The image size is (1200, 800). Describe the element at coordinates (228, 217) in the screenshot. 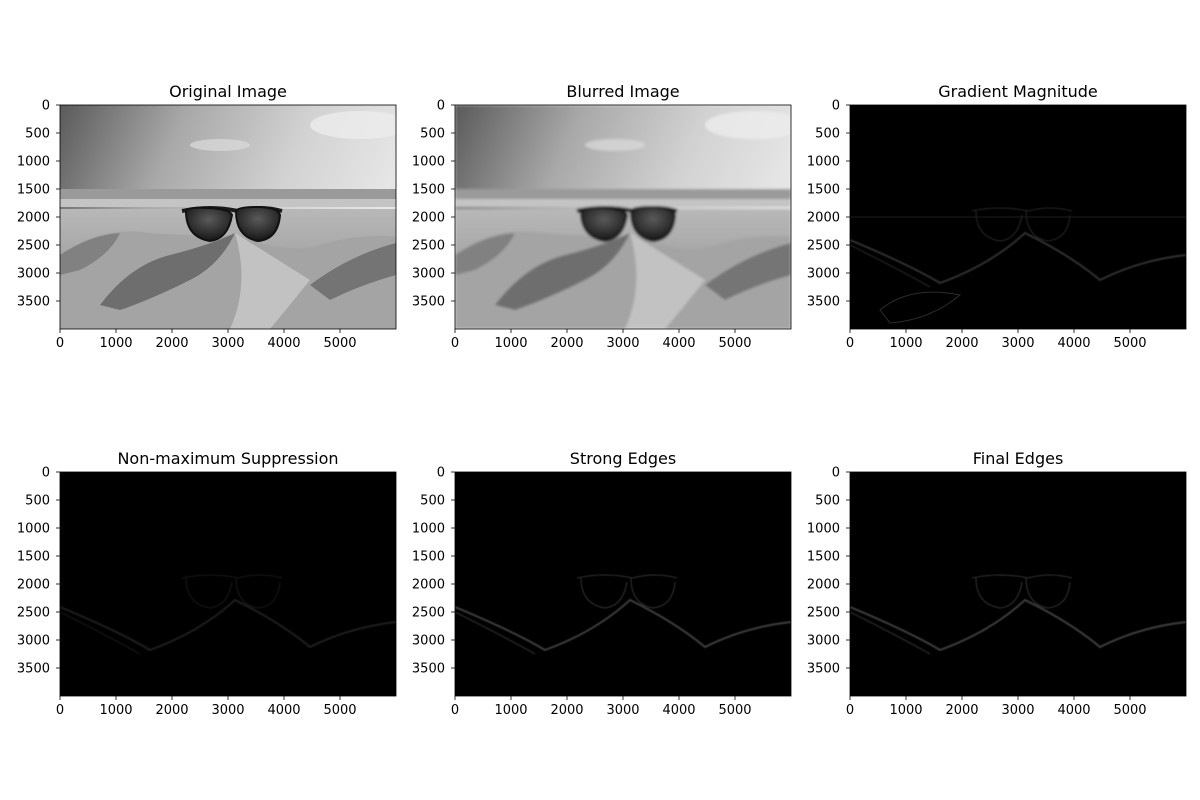

I see `image-original-image` at that location.